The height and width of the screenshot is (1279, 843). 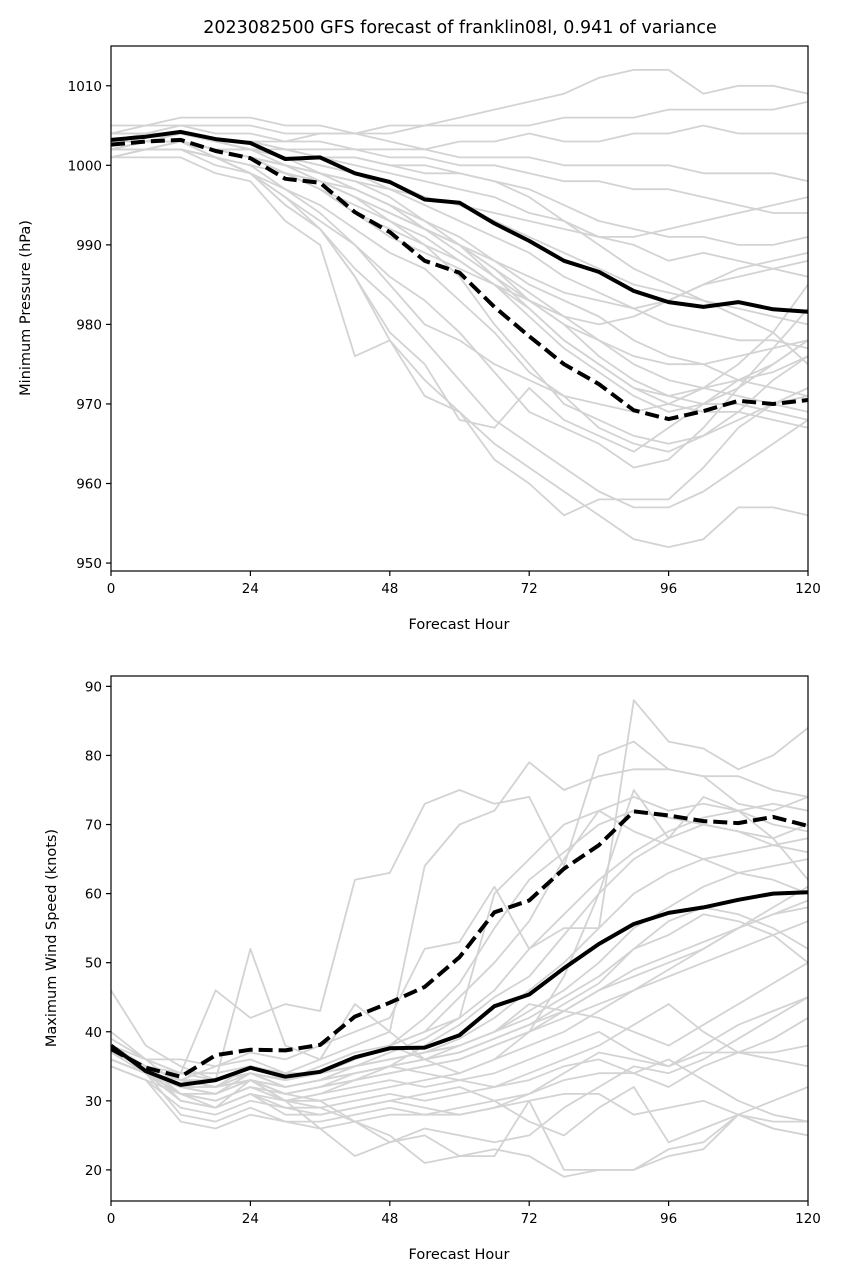 What do you see at coordinates (89, 325) in the screenshot?
I see `pressure-ytick-label-980: 980` at bounding box center [89, 325].